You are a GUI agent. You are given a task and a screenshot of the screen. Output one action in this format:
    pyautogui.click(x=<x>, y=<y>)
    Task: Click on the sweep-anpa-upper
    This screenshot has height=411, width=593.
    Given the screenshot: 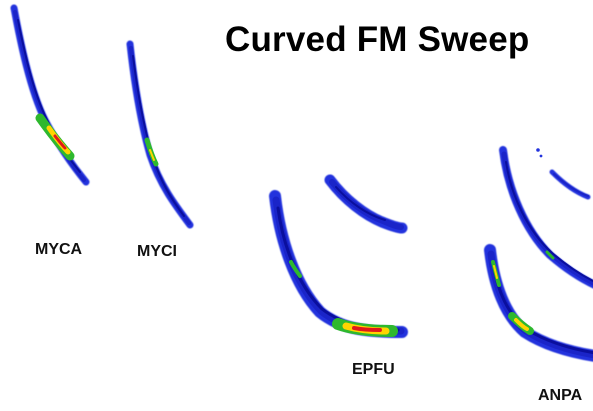 What is the action you would take?
    pyautogui.click(x=546, y=217)
    